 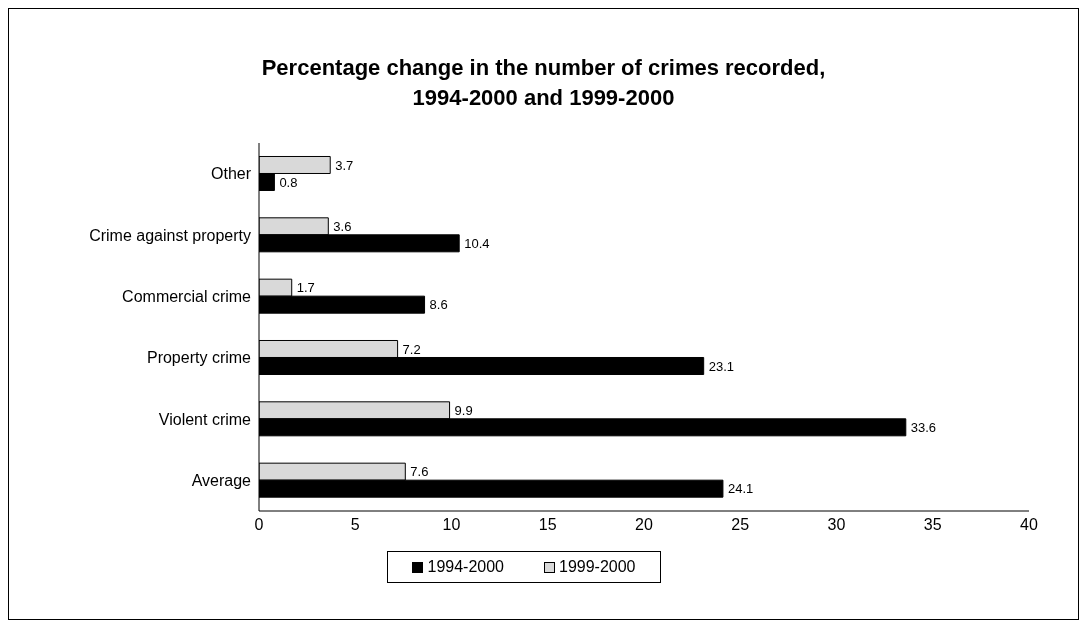 What do you see at coordinates (465, 567) in the screenshot?
I see `legend-label: 1994-2000` at bounding box center [465, 567].